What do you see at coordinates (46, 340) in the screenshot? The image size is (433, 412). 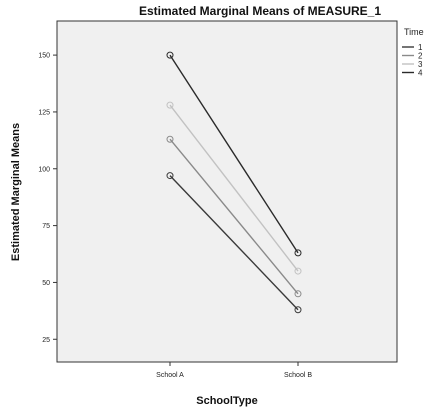 I see `y-tick-label: 25` at bounding box center [46, 340].